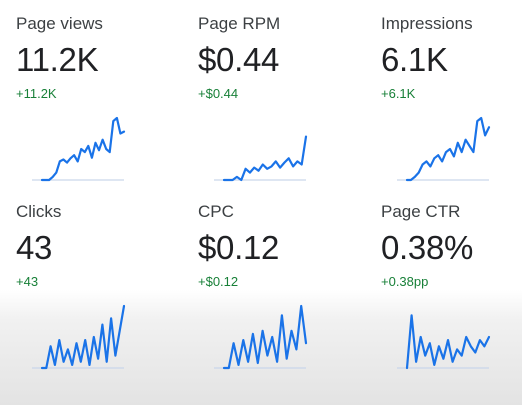 The height and width of the screenshot is (405, 522). Describe the element at coordinates (57, 59) in the screenshot. I see `metric-value: 11.2K` at that location.